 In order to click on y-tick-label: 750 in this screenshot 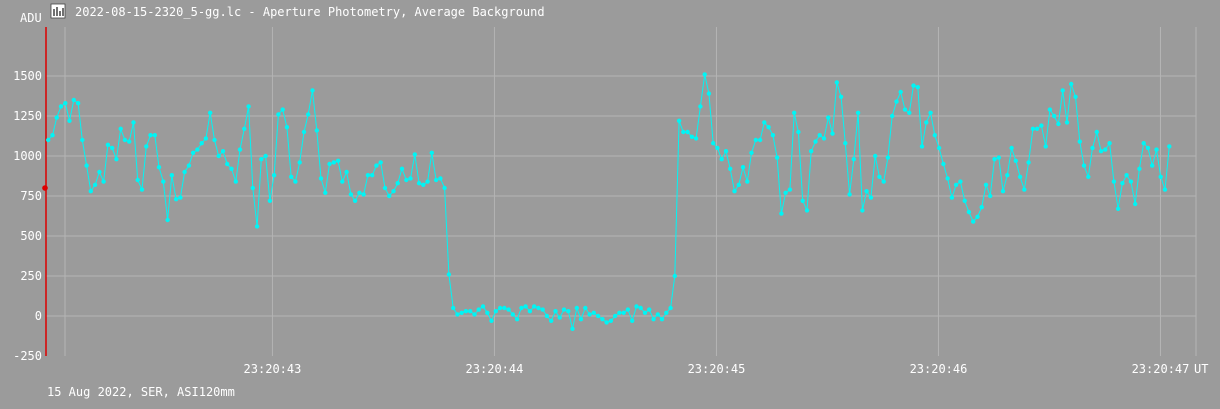, I will do `click(31, 196)`.